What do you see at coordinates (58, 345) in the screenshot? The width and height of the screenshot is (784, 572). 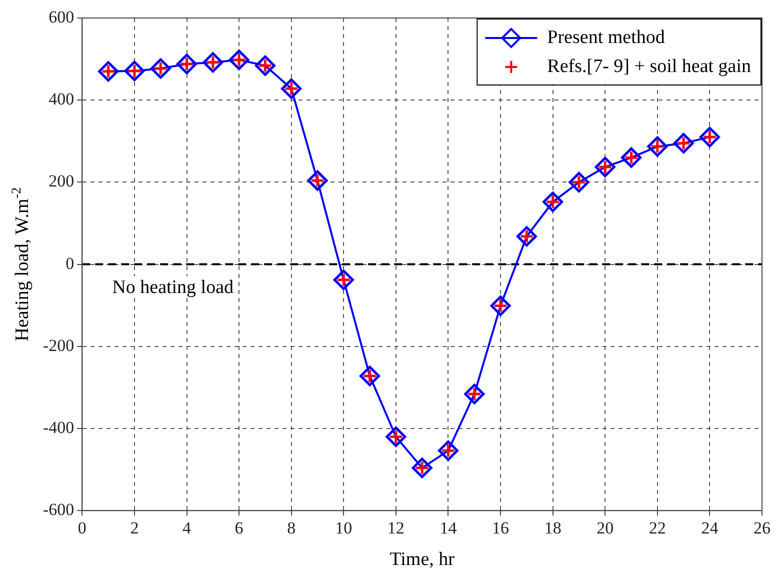 I see `y-tick-label: -200` at bounding box center [58, 345].